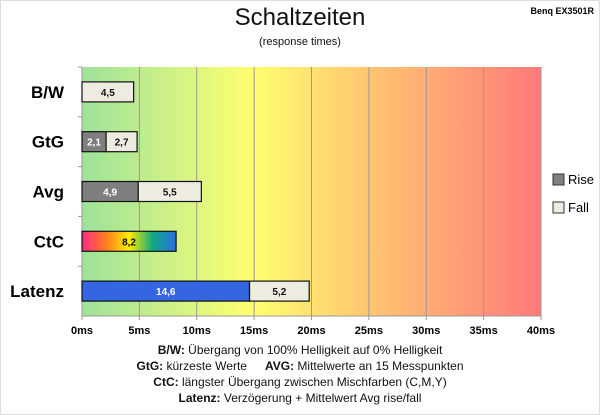  I want to click on bar-fall-label: 5,2, so click(279, 292).